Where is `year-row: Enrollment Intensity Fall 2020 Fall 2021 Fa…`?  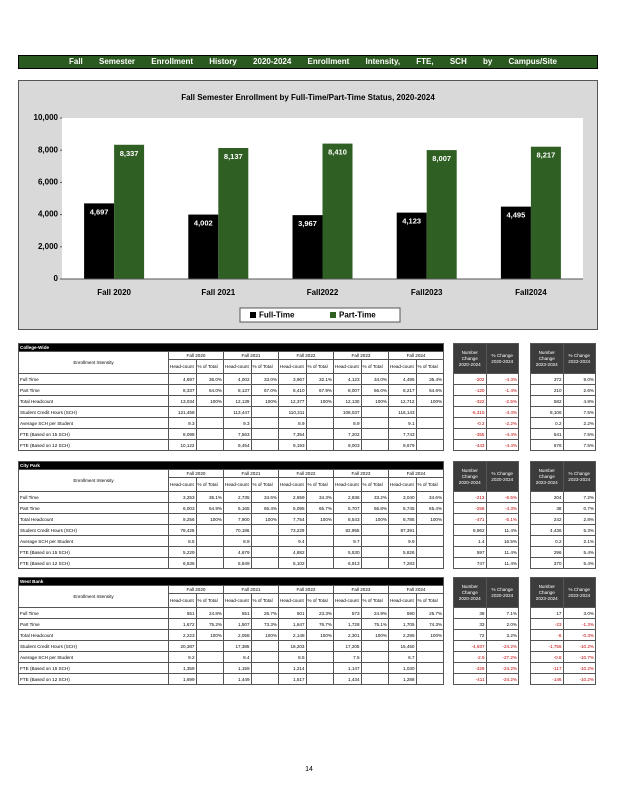 year-row: Enrollment Intensity Fall 2020 Fall 2021 Fa… is located at coordinates (231, 362).